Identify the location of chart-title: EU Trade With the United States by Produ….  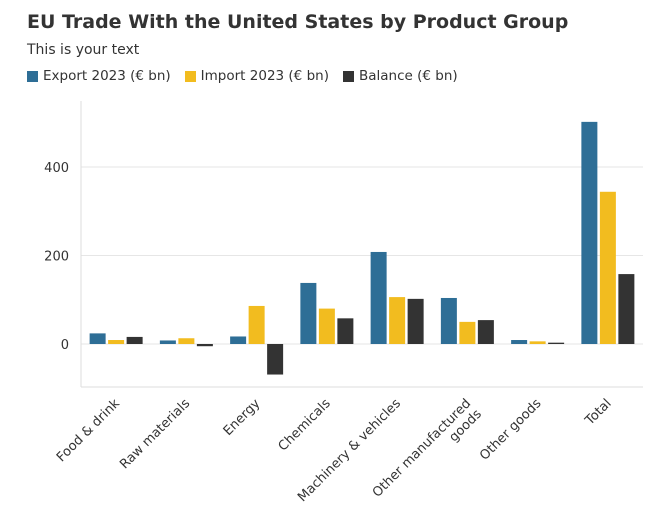
(298, 22).